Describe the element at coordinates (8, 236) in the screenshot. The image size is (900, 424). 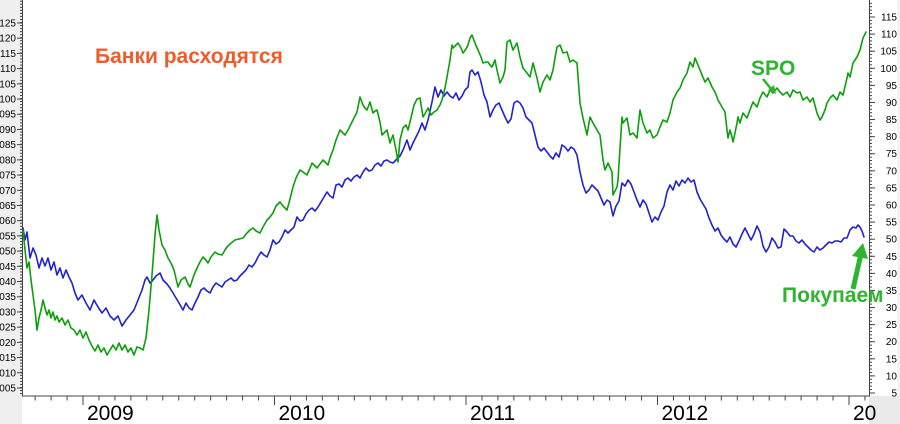
I see `left-axis-tick-label: 0.055` at that location.